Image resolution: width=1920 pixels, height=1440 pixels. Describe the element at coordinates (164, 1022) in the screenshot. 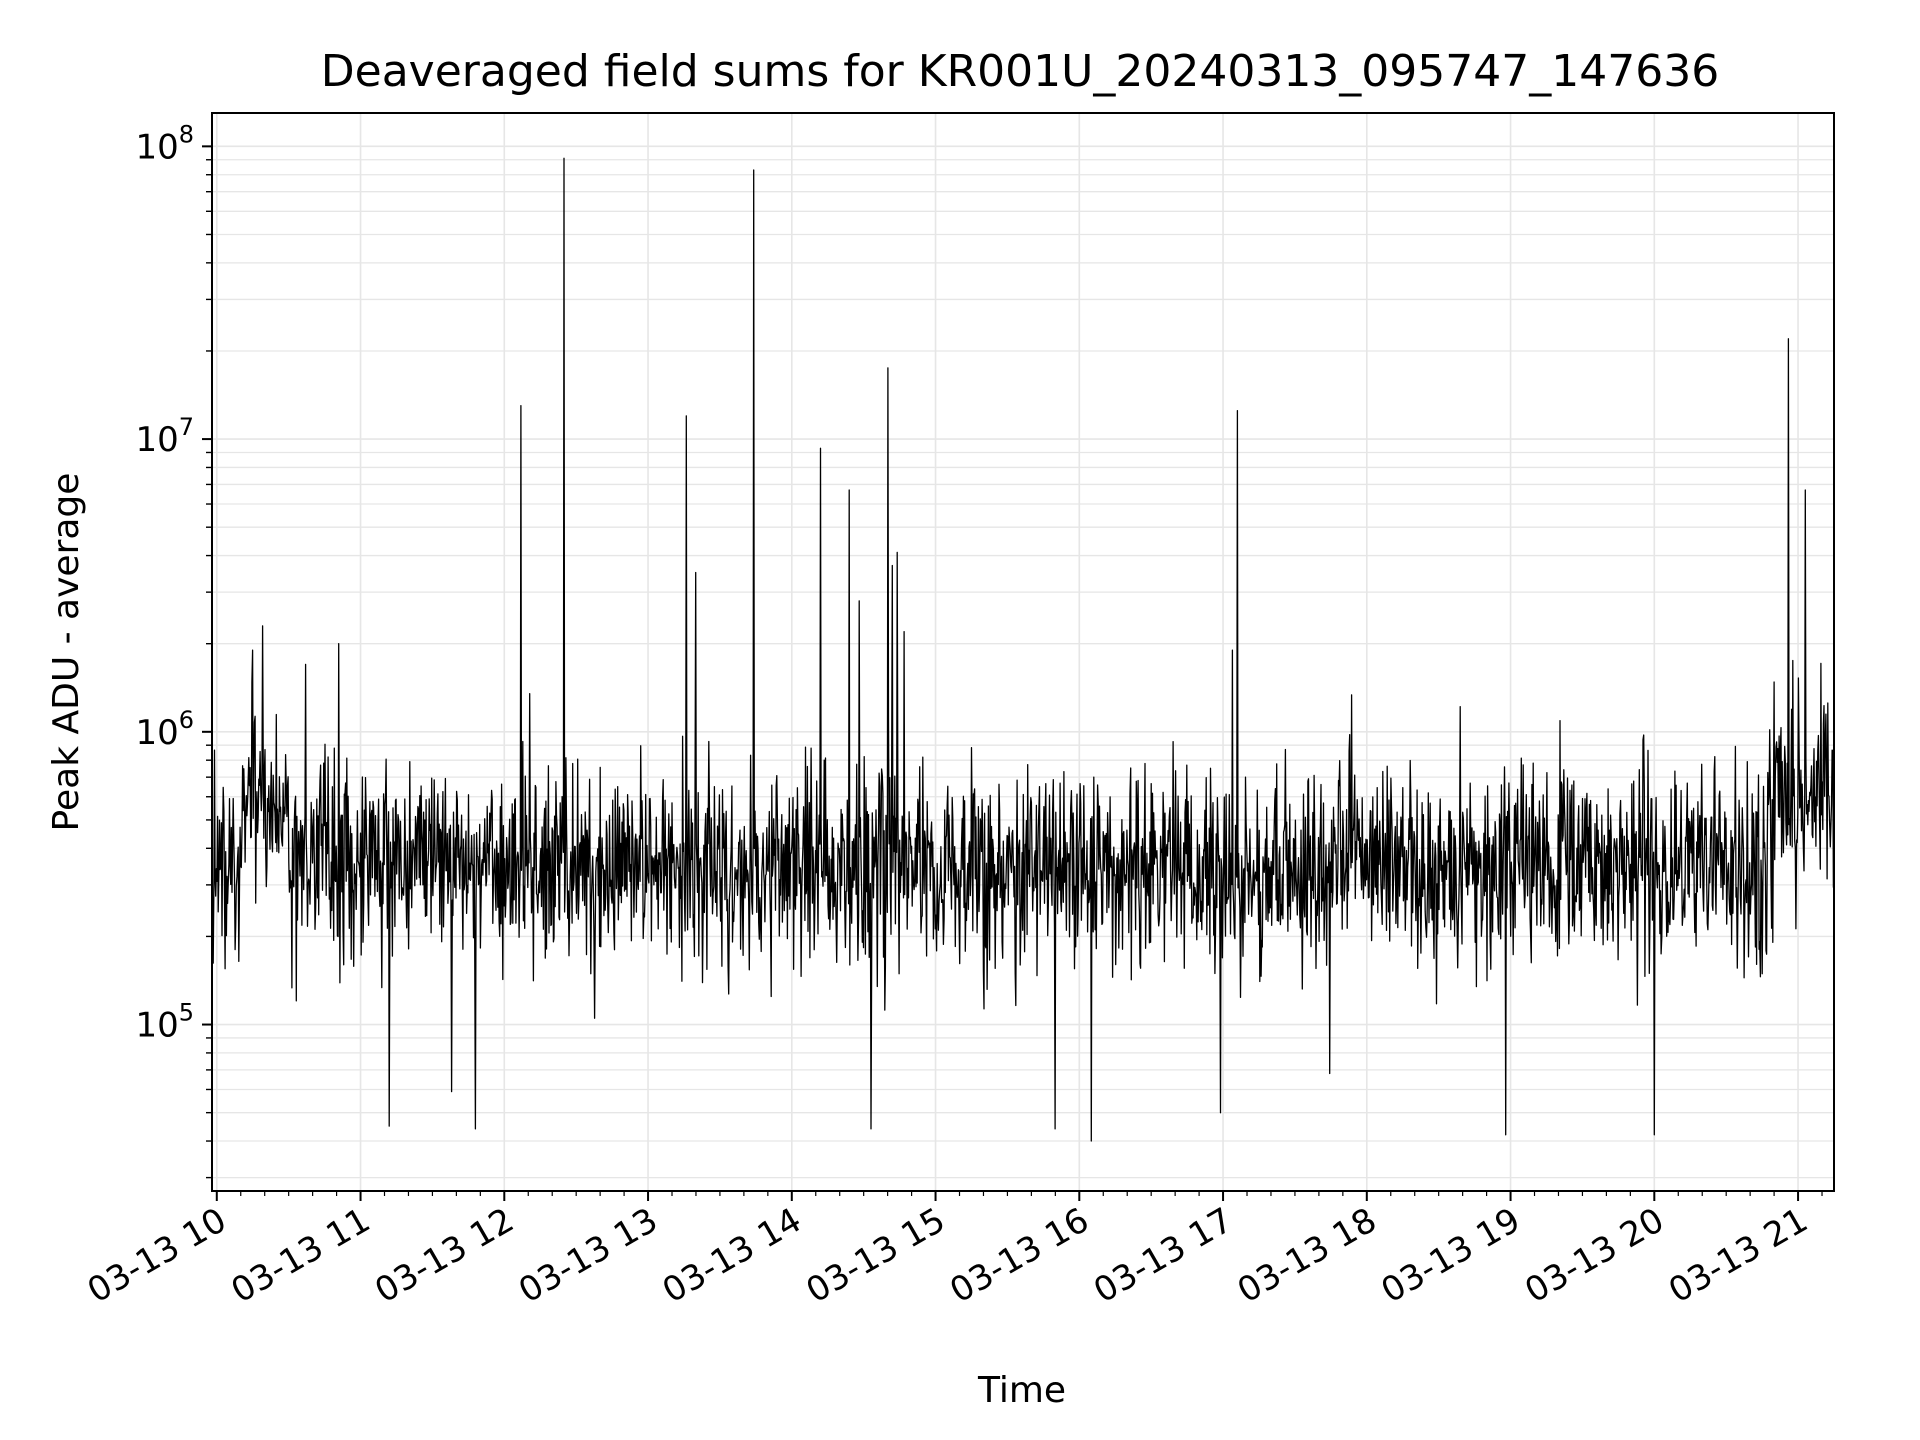

I see `y-tick-label: 10⁵` at that location.